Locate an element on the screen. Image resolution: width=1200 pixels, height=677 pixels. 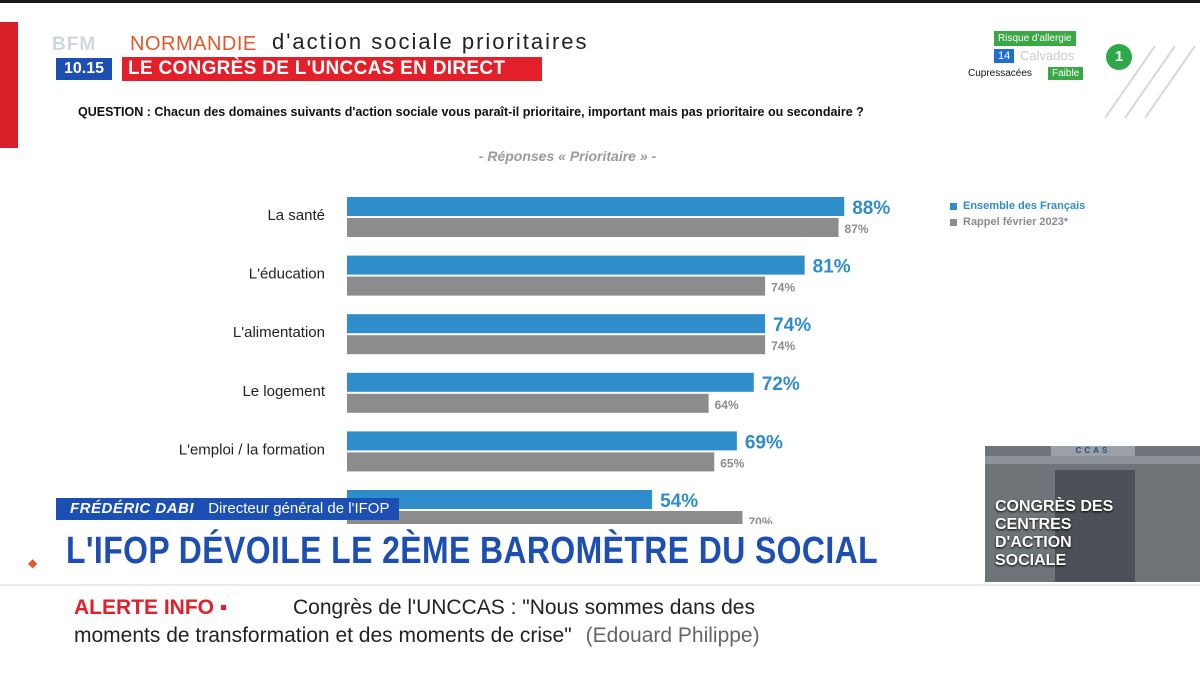
data-label: 69% is located at coordinates (764, 442).